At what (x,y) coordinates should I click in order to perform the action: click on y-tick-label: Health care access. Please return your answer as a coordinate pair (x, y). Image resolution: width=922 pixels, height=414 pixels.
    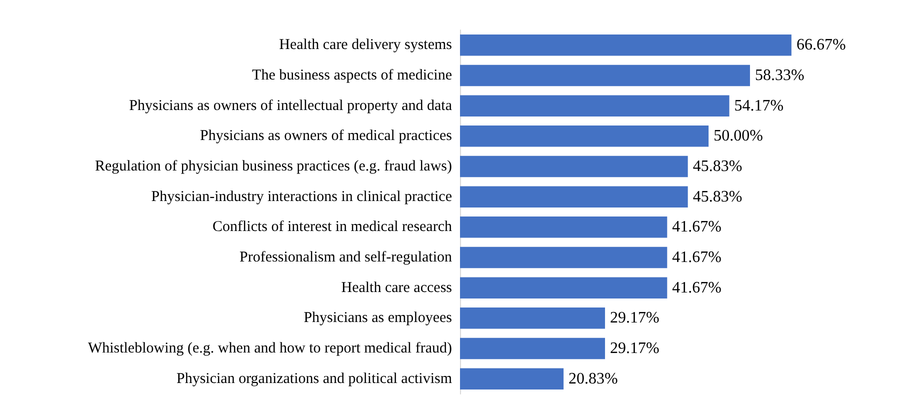
    Looking at the image, I should click on (396, 288).